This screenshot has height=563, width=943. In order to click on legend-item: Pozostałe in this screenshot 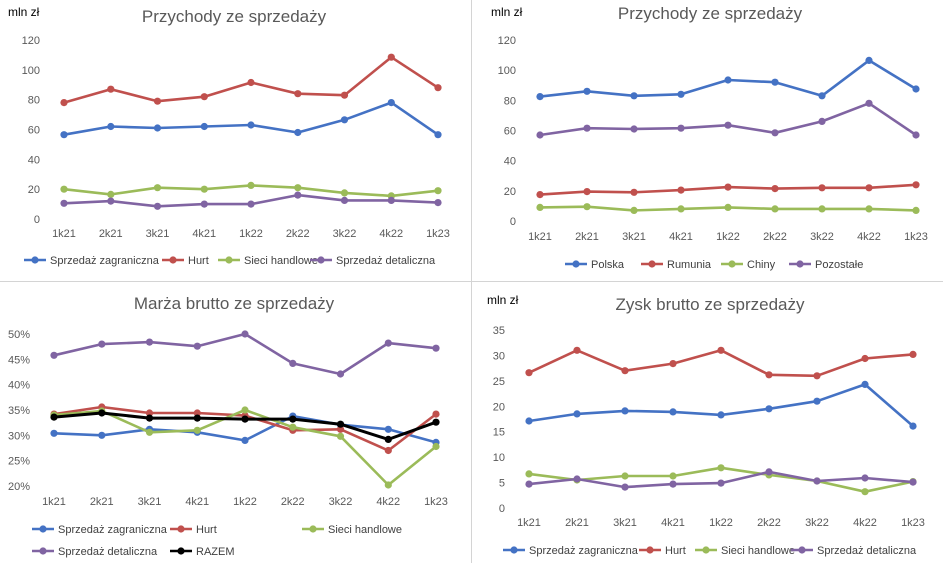, I will do `click(826, 265)`.